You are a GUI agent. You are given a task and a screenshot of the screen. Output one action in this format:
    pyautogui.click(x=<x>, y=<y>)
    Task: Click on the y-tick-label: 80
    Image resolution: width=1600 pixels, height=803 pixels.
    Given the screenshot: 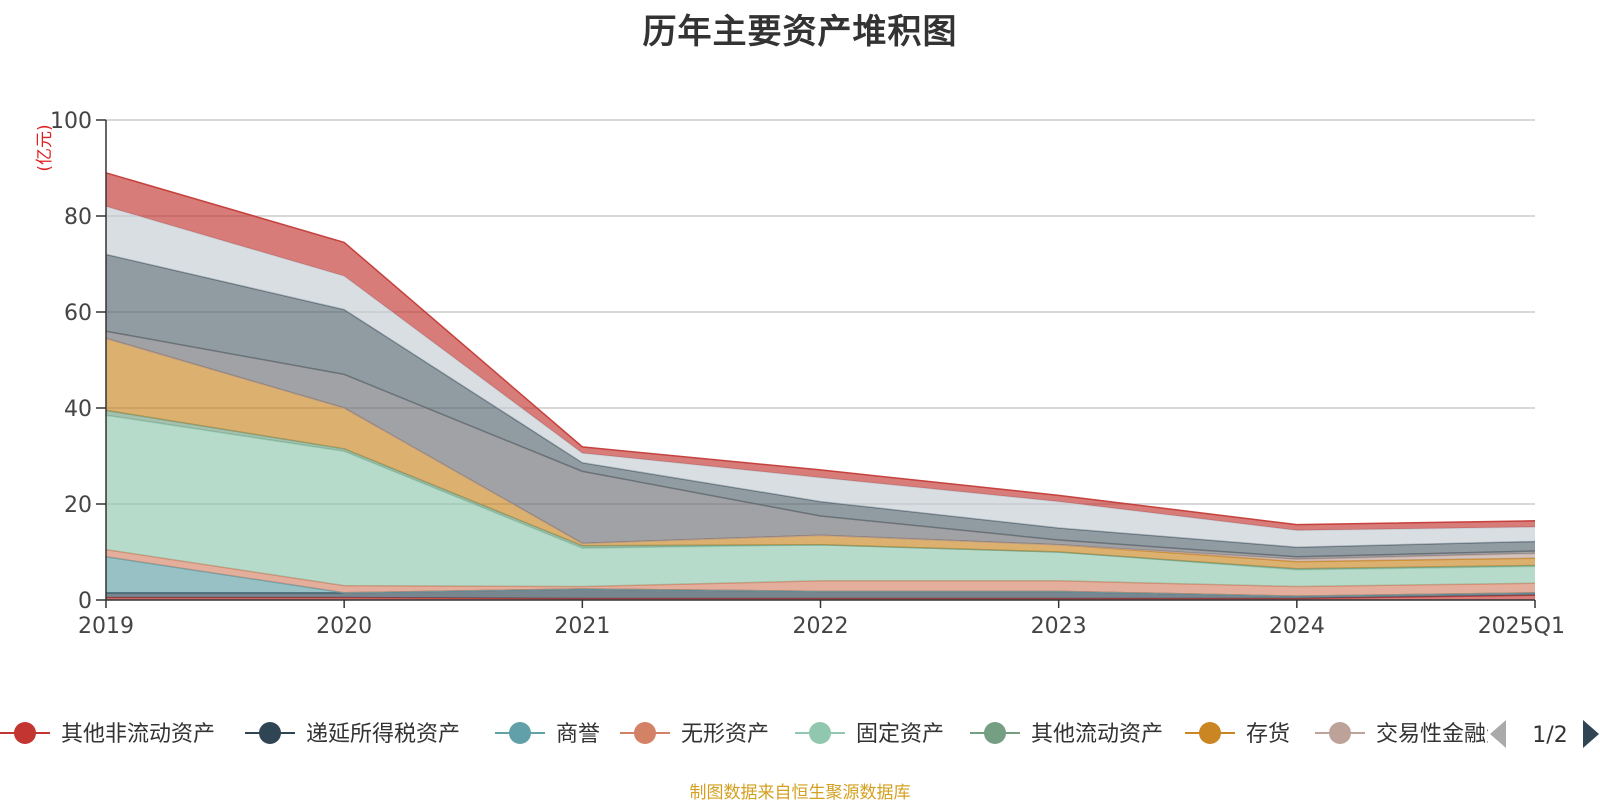 What is the action you would take?
    pyautogui.click(x=78, y=217)
    